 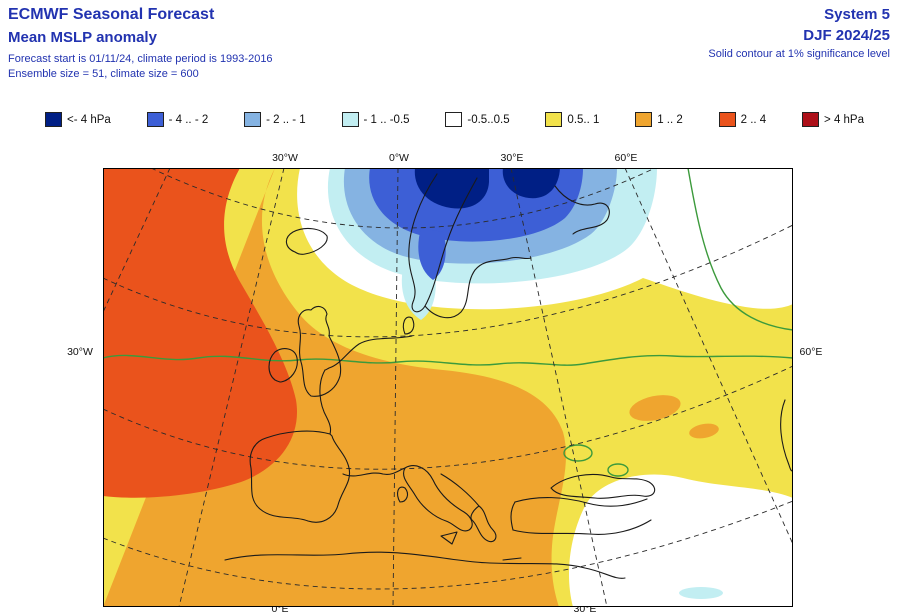 What do you see at coordinates (753, 119) in the screenshot?
I see `legend-label: 2 .. 4` at bounding box center [753, 119].